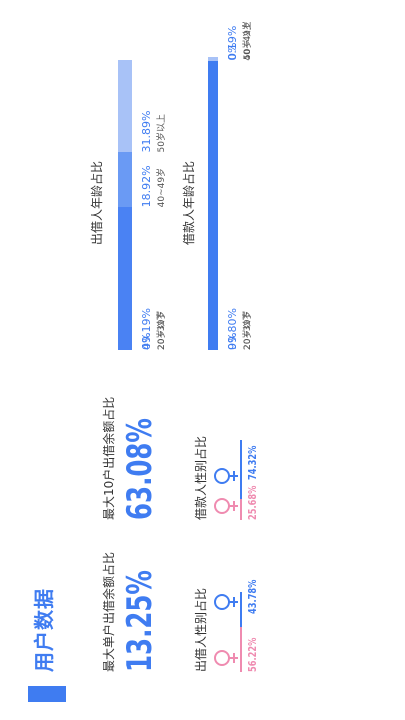 The image size is (405, 720). I want to click on lender-age-chart-title: 出借人年龄占比, so click(97, 202).